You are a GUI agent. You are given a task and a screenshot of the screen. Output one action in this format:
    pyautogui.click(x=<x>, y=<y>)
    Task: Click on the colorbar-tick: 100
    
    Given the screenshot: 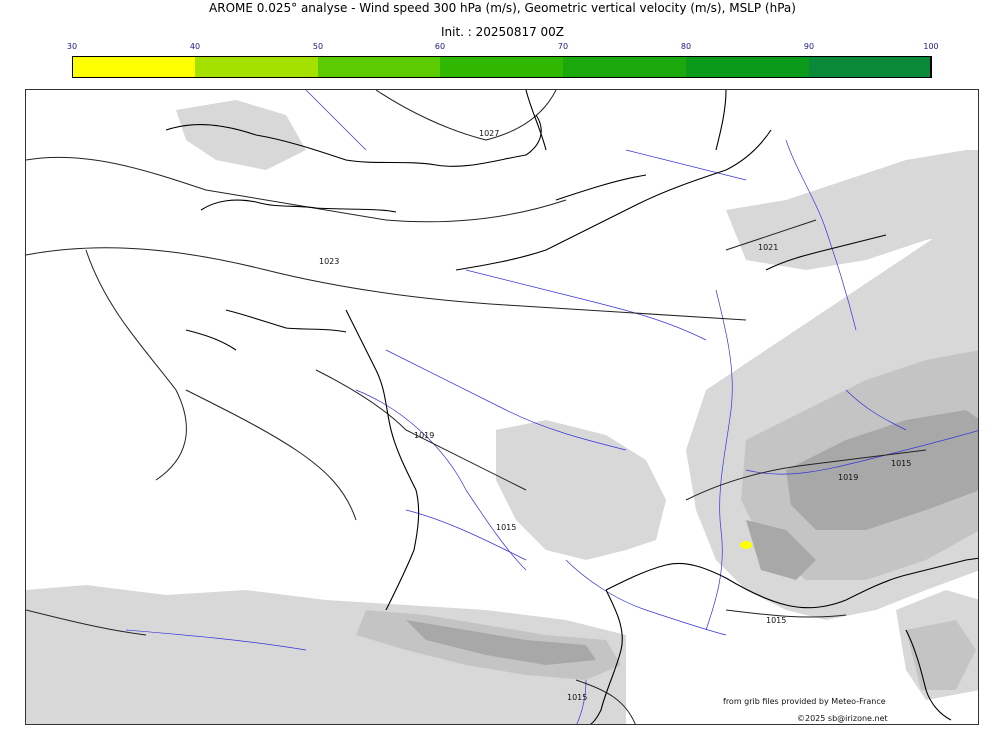 What is the action you would take?
    pyautogui.click(x=931, y=46)
    